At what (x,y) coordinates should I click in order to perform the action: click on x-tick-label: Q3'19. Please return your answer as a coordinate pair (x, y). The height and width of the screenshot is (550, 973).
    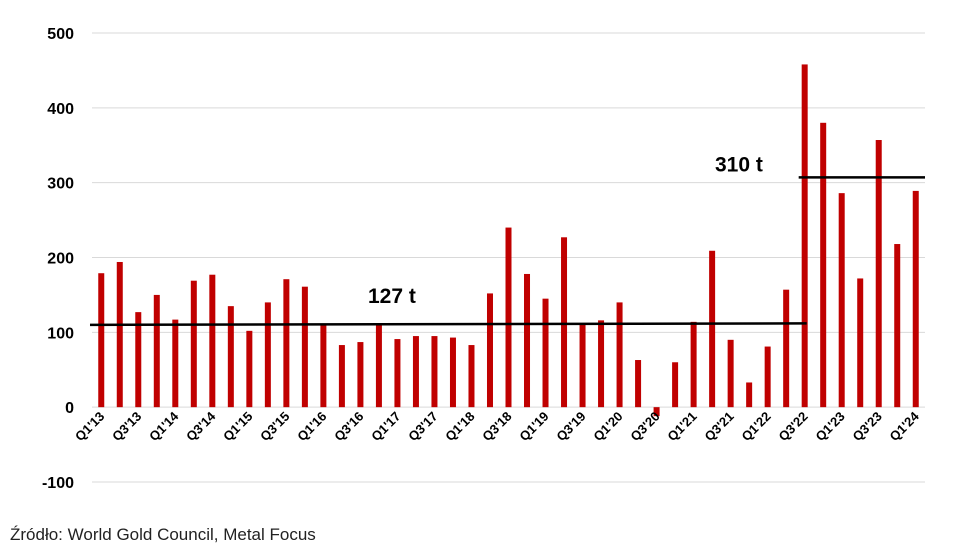
    Looking at the image, I should click on (570, 426).